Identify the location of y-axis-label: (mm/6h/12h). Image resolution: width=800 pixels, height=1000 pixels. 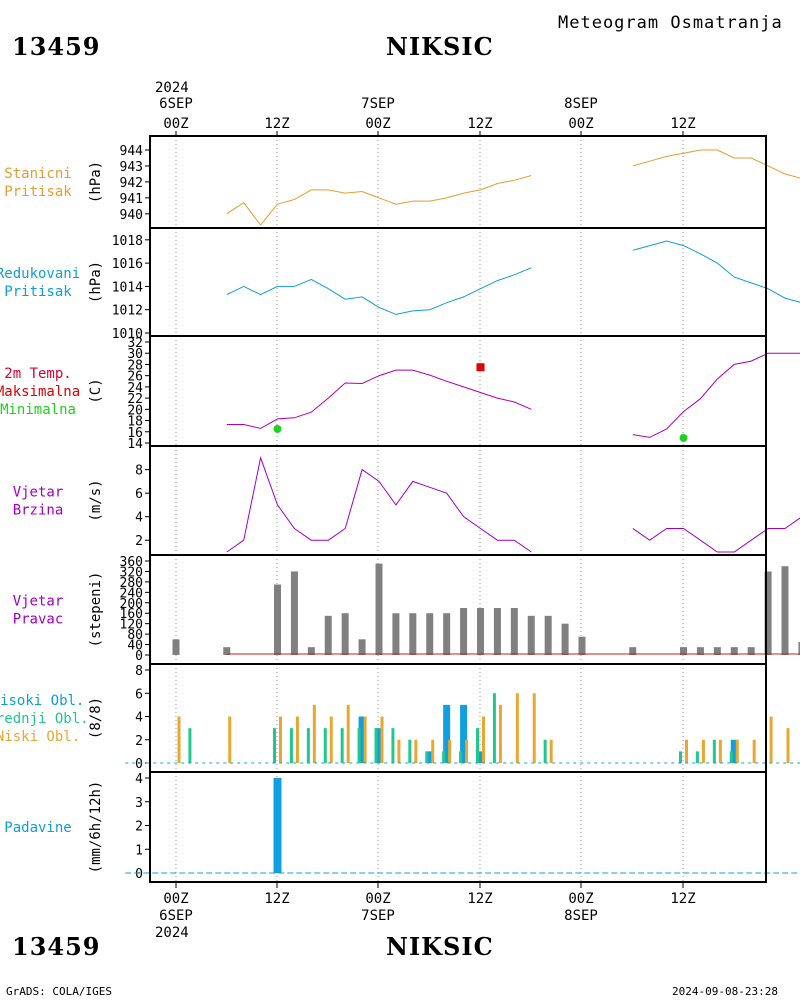
(96, 827).